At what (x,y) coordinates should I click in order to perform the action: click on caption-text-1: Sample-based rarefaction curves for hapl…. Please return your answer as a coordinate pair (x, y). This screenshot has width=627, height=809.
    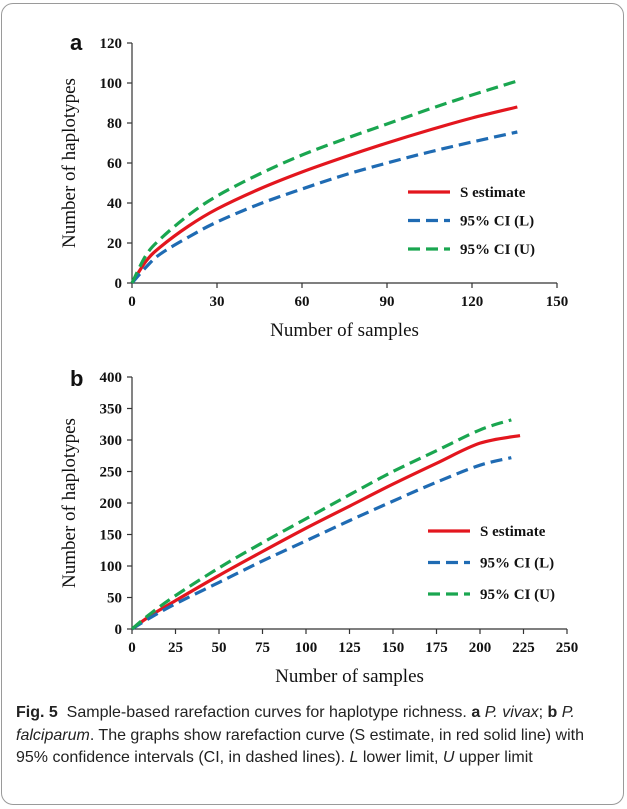
    Looking at the image, I should click on (266, 712).